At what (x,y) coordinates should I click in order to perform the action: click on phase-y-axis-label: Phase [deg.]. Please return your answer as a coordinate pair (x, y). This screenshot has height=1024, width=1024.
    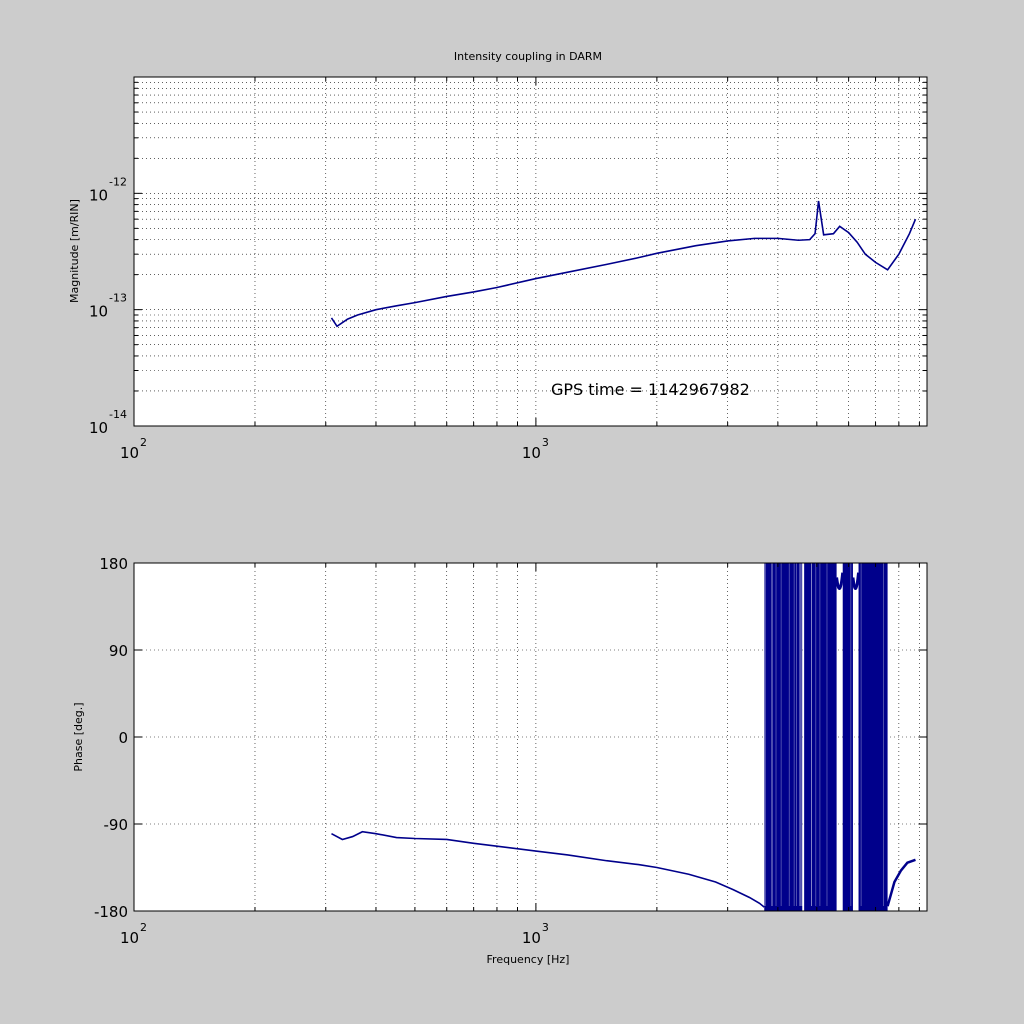
    Looking at the image, I should click on (78, 736).